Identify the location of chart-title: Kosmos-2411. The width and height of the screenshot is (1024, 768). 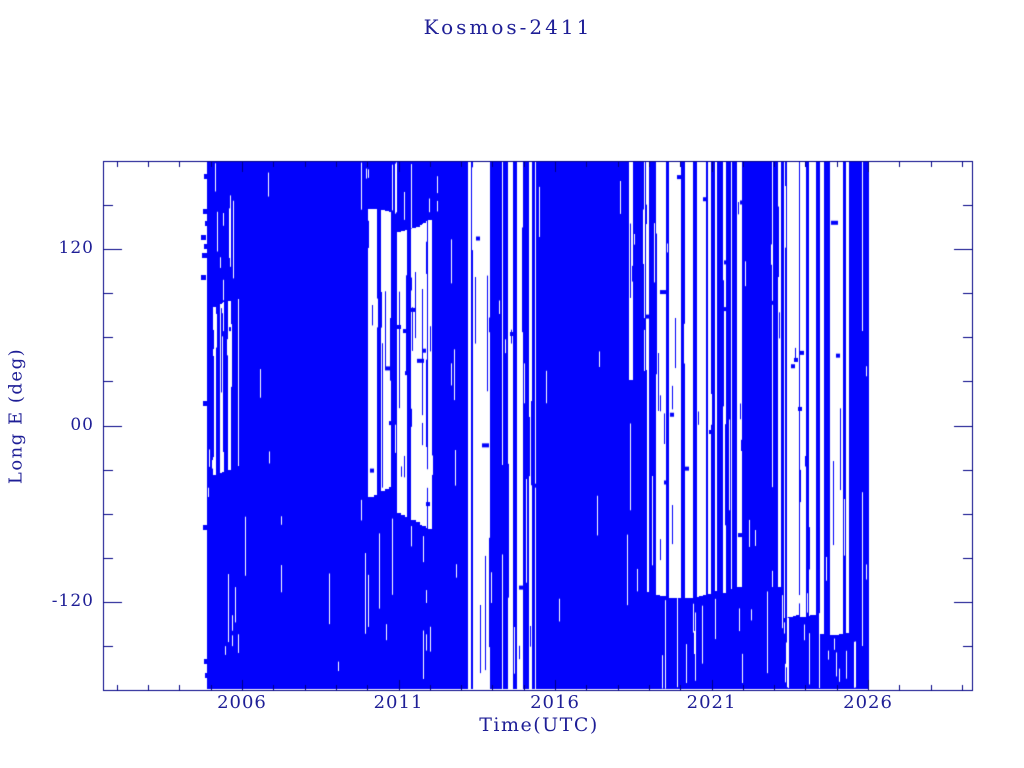
(508, 27).